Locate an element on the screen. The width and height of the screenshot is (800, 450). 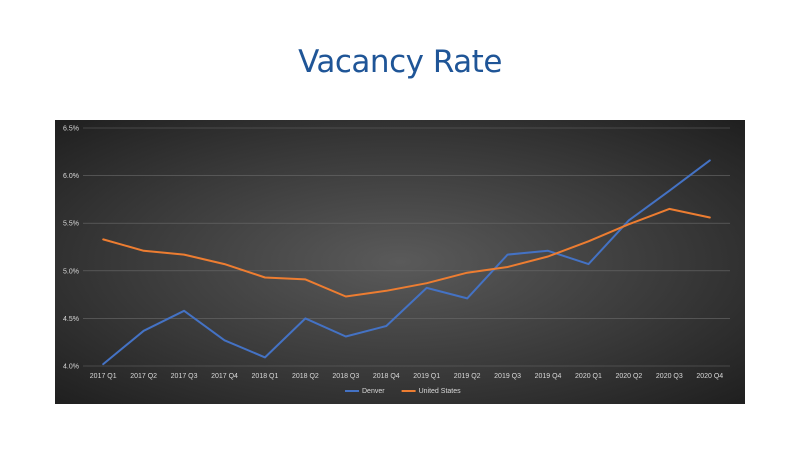
y-tick-label: 5.5% is located at coordinates (71, 224).